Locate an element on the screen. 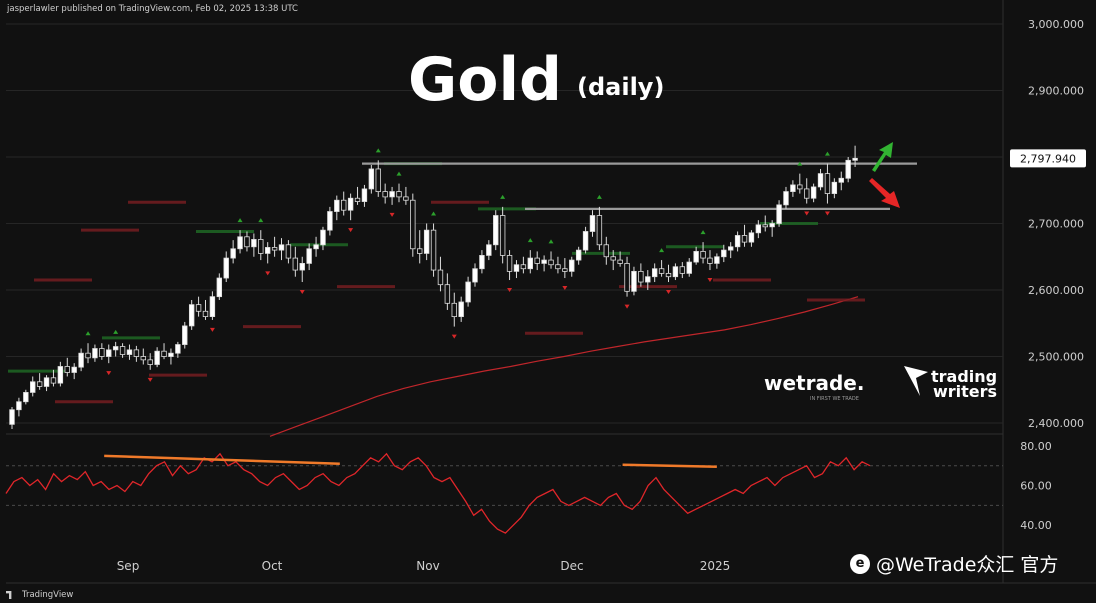 The image size is (1096, 603). trading-writers-mark-icon is located at coordinates (916, 381).